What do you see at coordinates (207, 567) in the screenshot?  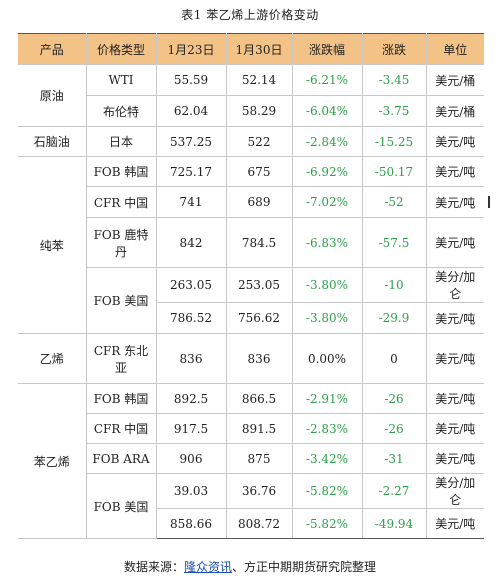 I see `source-link: 隆众资讯` at bounding box center [207, 567].